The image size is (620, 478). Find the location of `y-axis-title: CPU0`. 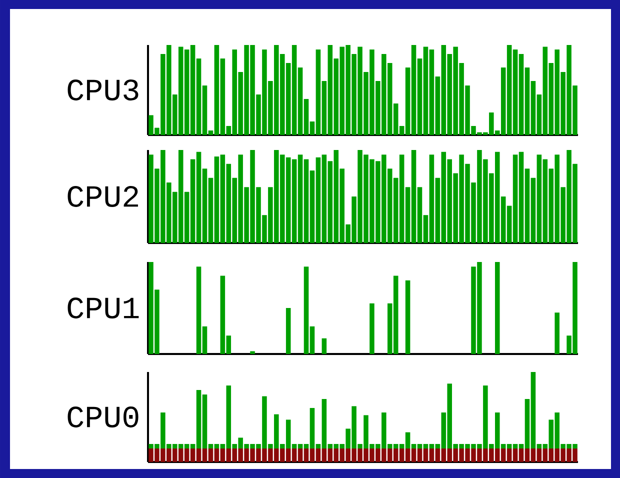

y-axis-title: CPU0 is located at coordinates (103, 417).